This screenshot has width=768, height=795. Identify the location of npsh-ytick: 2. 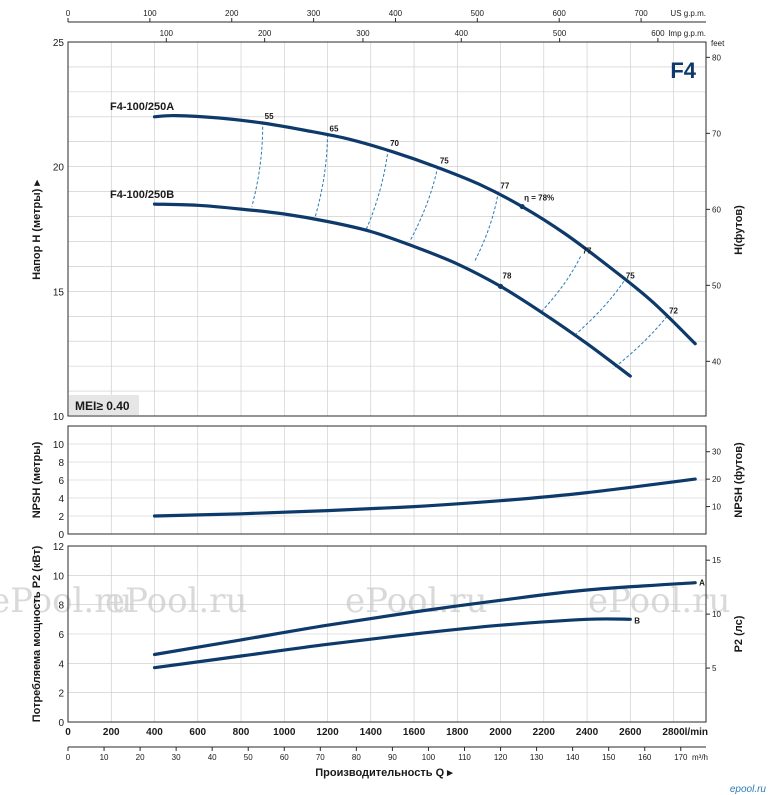
(61, 517).